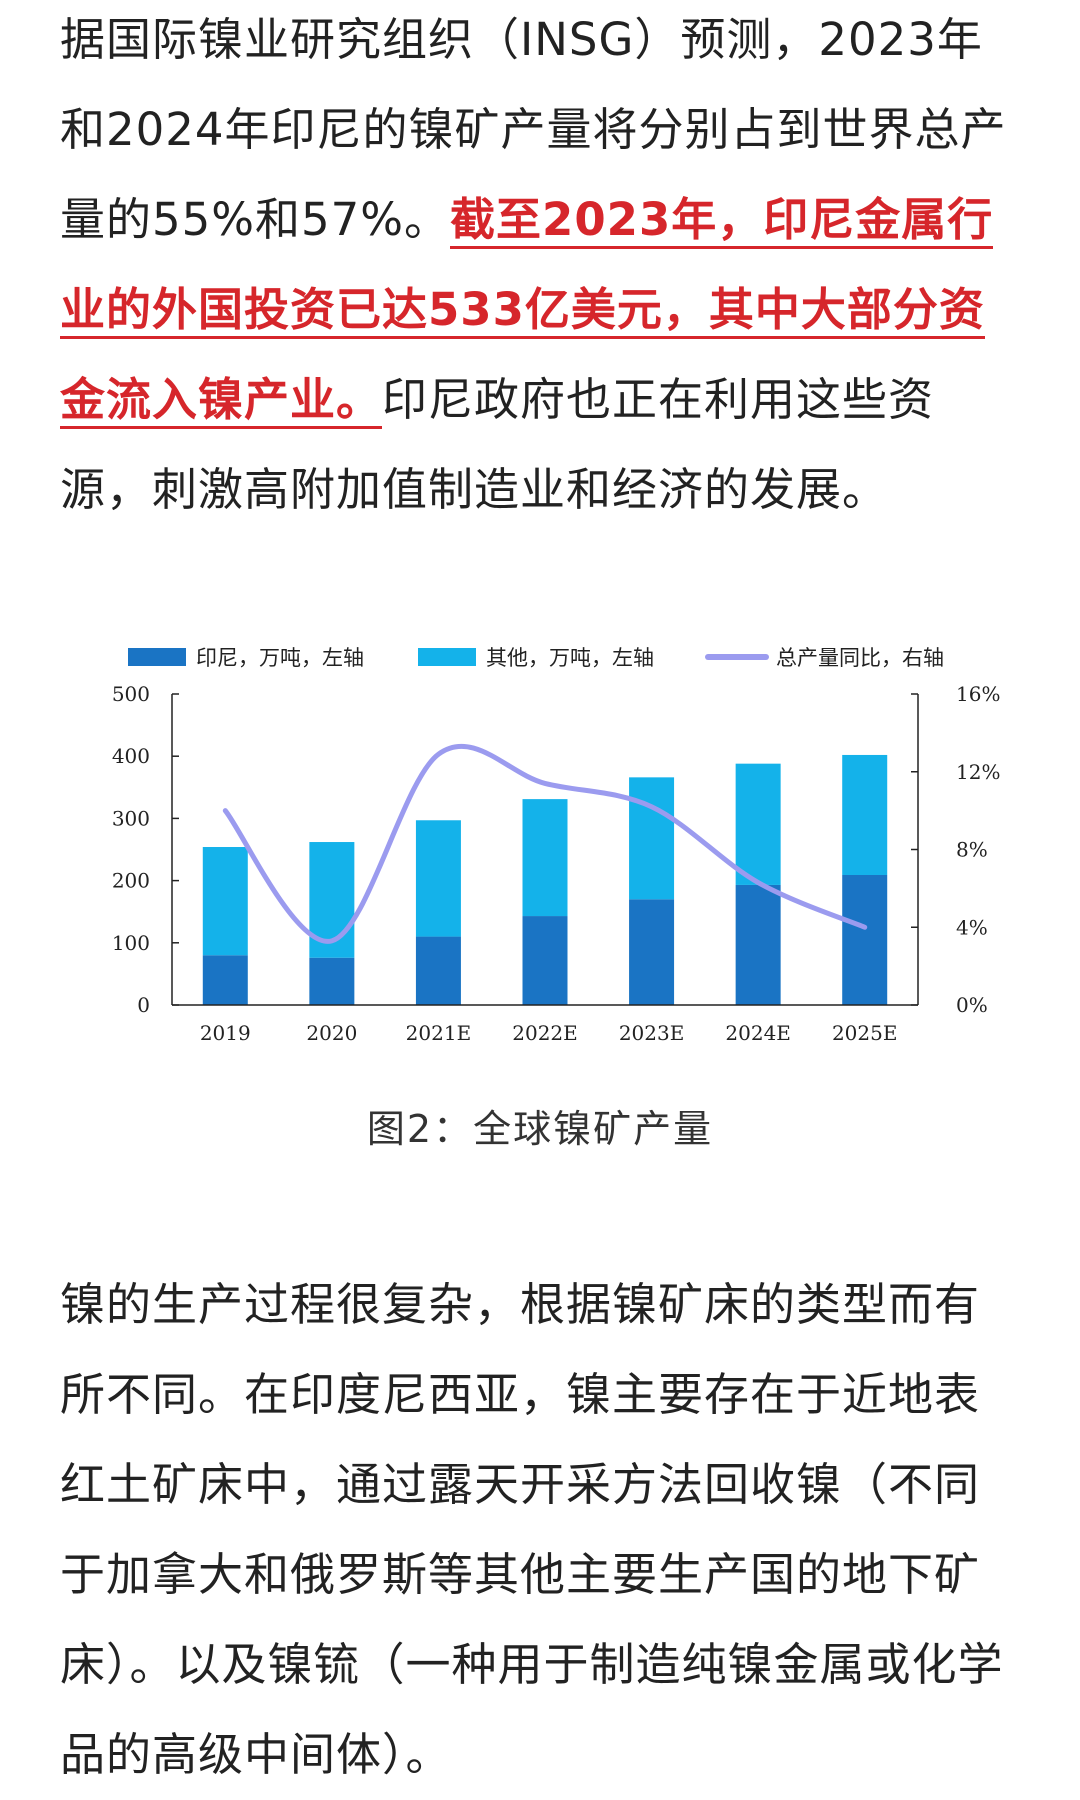 The width and height of the screenshot is (1080, 1800). What do you see at coordinates (865, 1033) in the screenshot?
I see `x-tick-label: 2025E` at bounding box center [865, 1033].